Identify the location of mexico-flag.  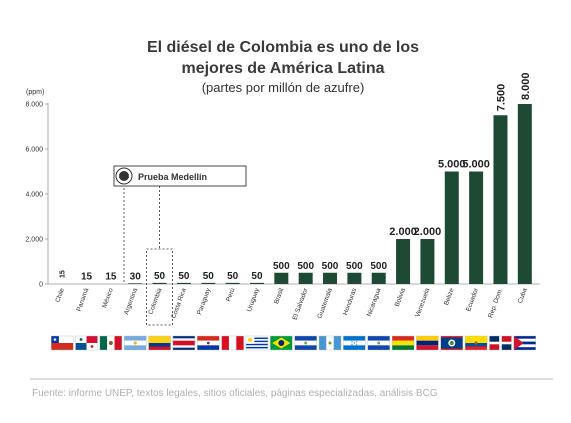
(111, 343).